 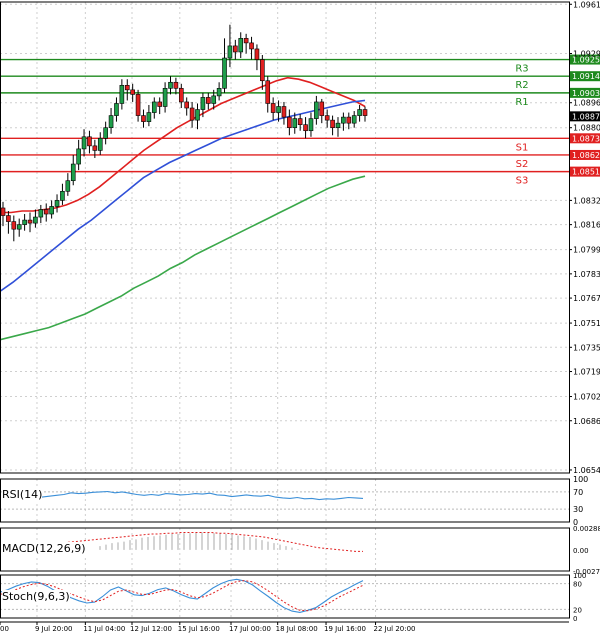 What do you see at coordinates (575, 522) in the screenshot?
I see `rsi-tick-label: 0` at bounding box center [575, 522].